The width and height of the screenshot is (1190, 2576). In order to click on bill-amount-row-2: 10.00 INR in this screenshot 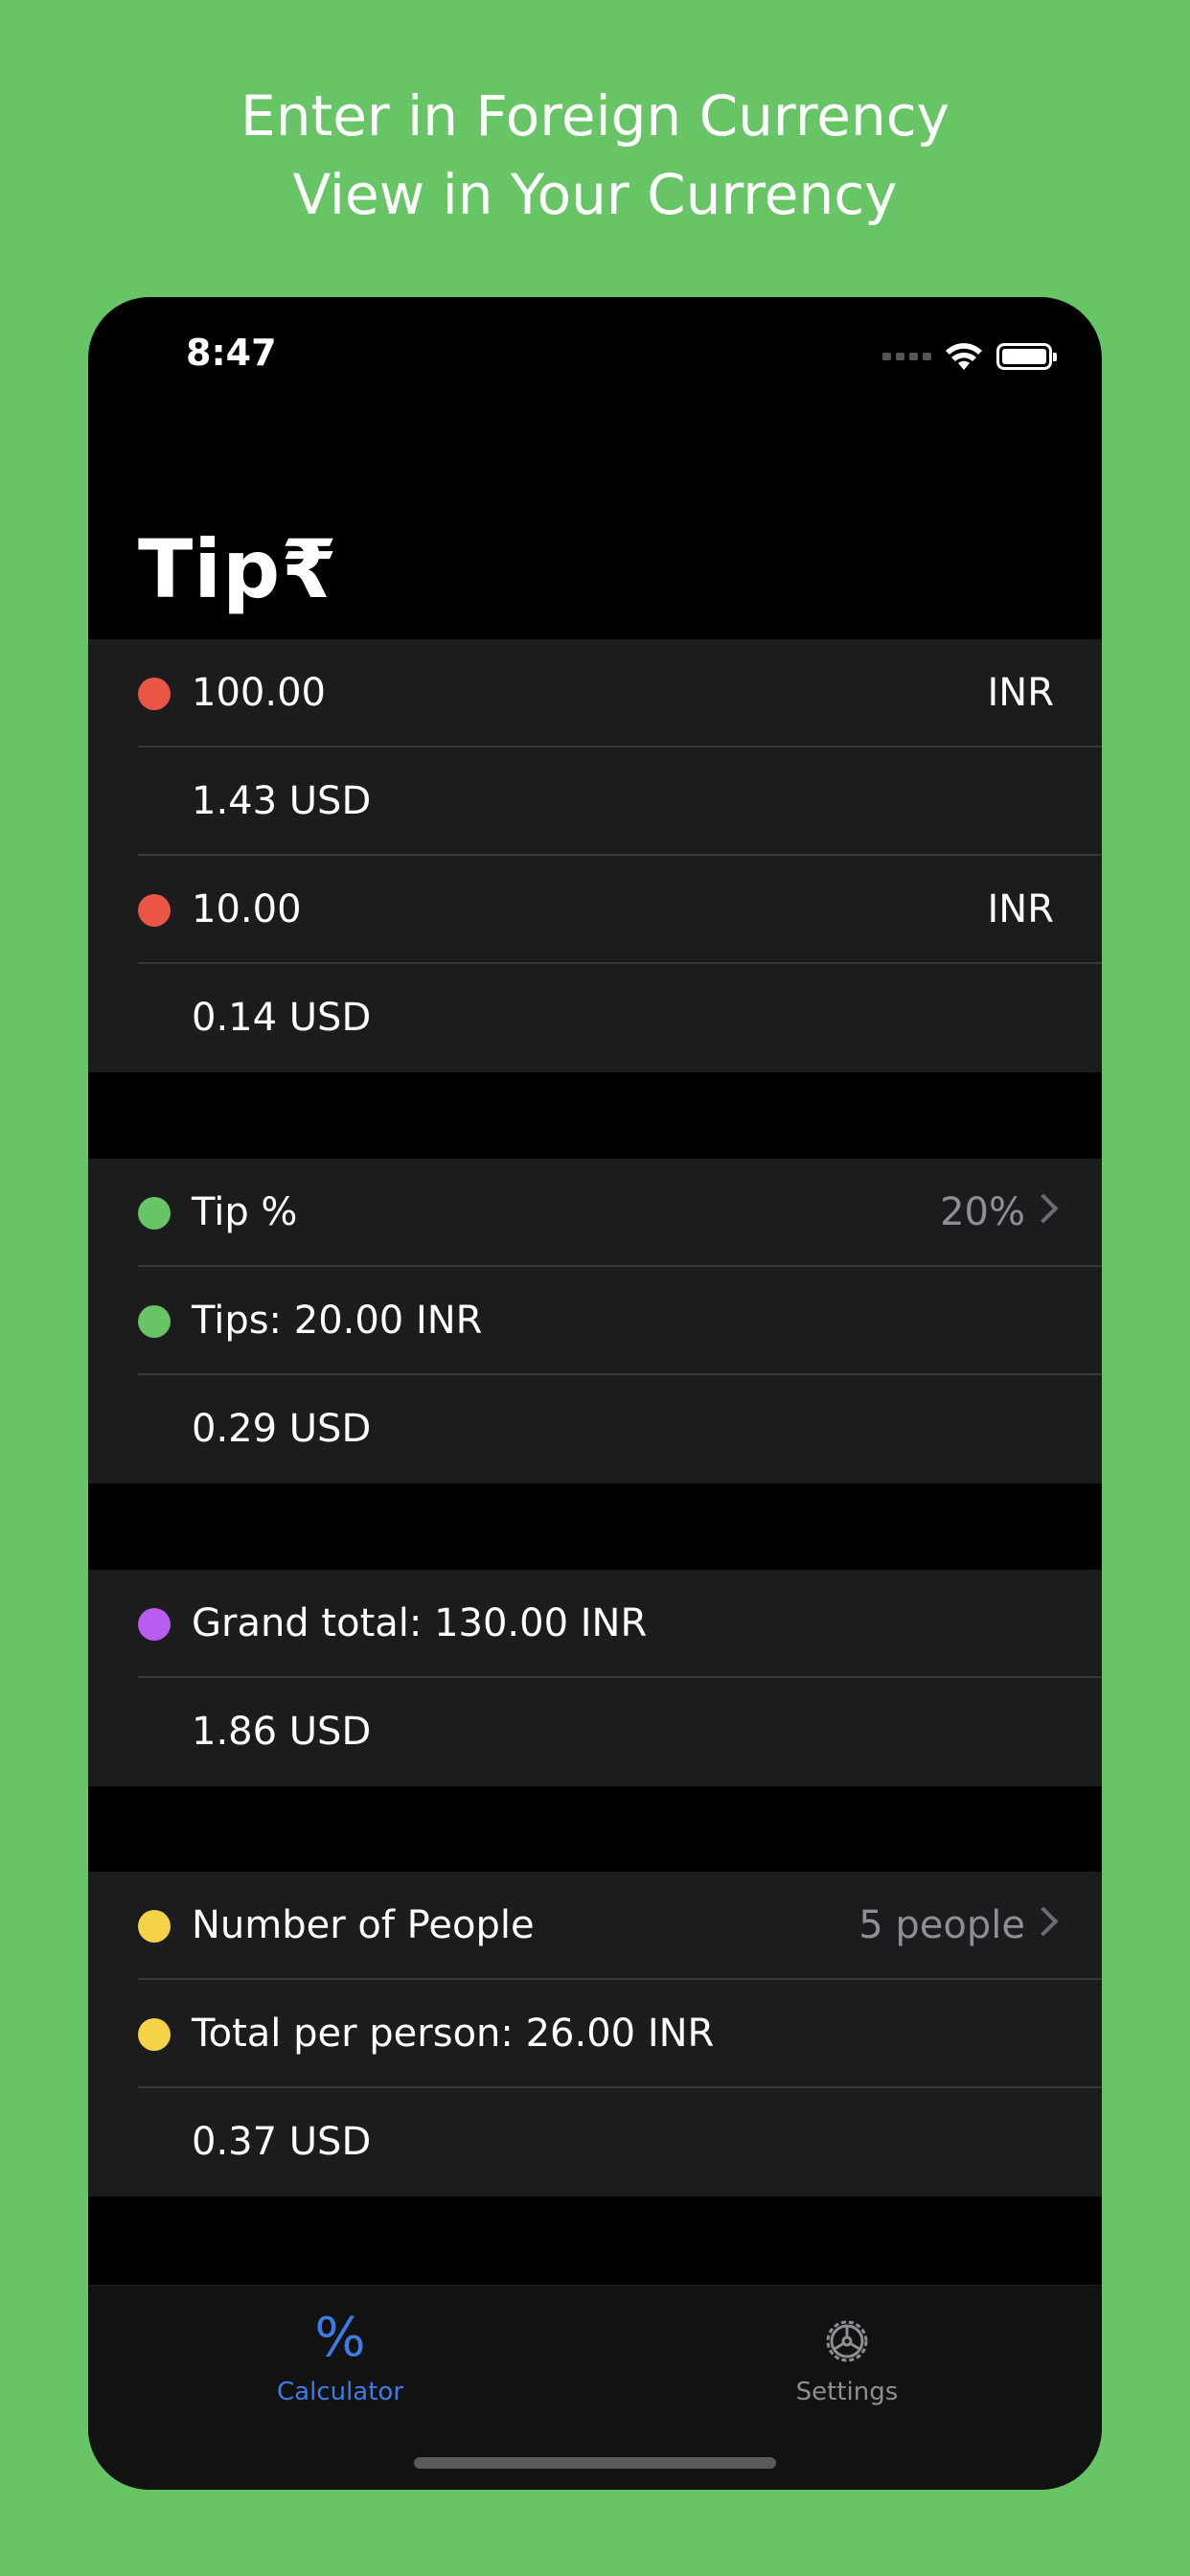, I will do `click(595, 910)`.